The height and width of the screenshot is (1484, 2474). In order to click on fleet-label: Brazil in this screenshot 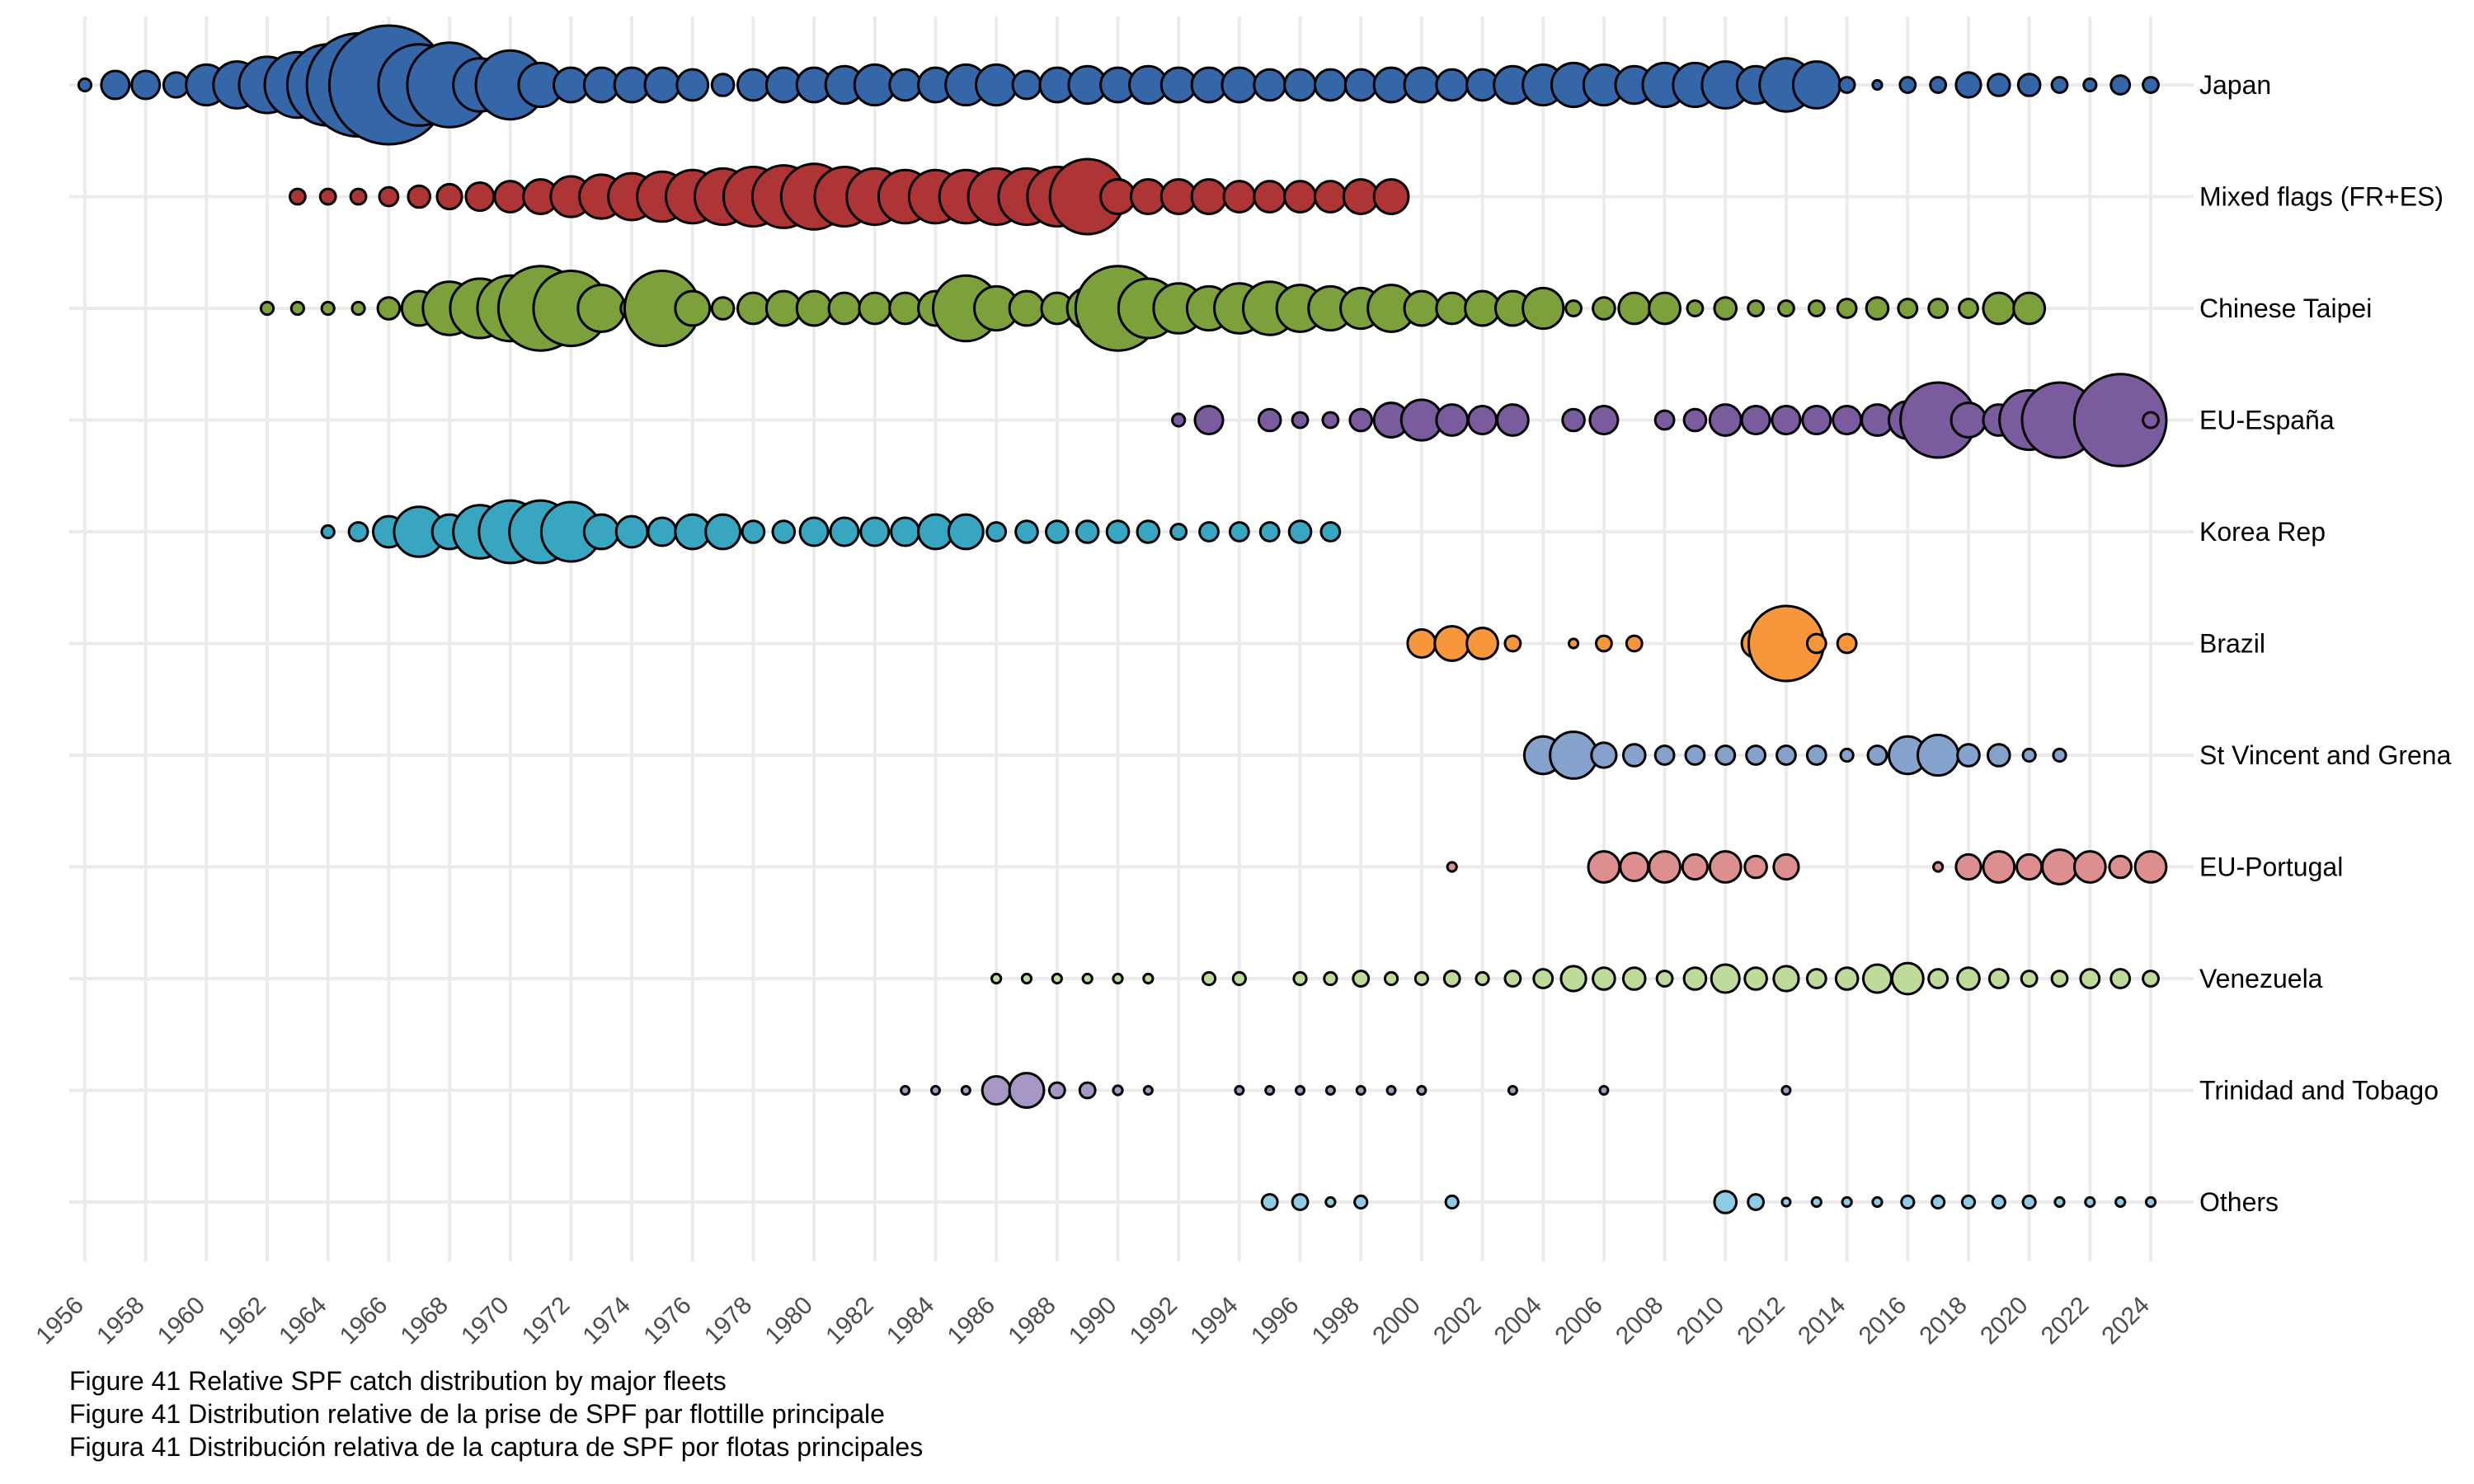, I will do `click(2232, 644)`.